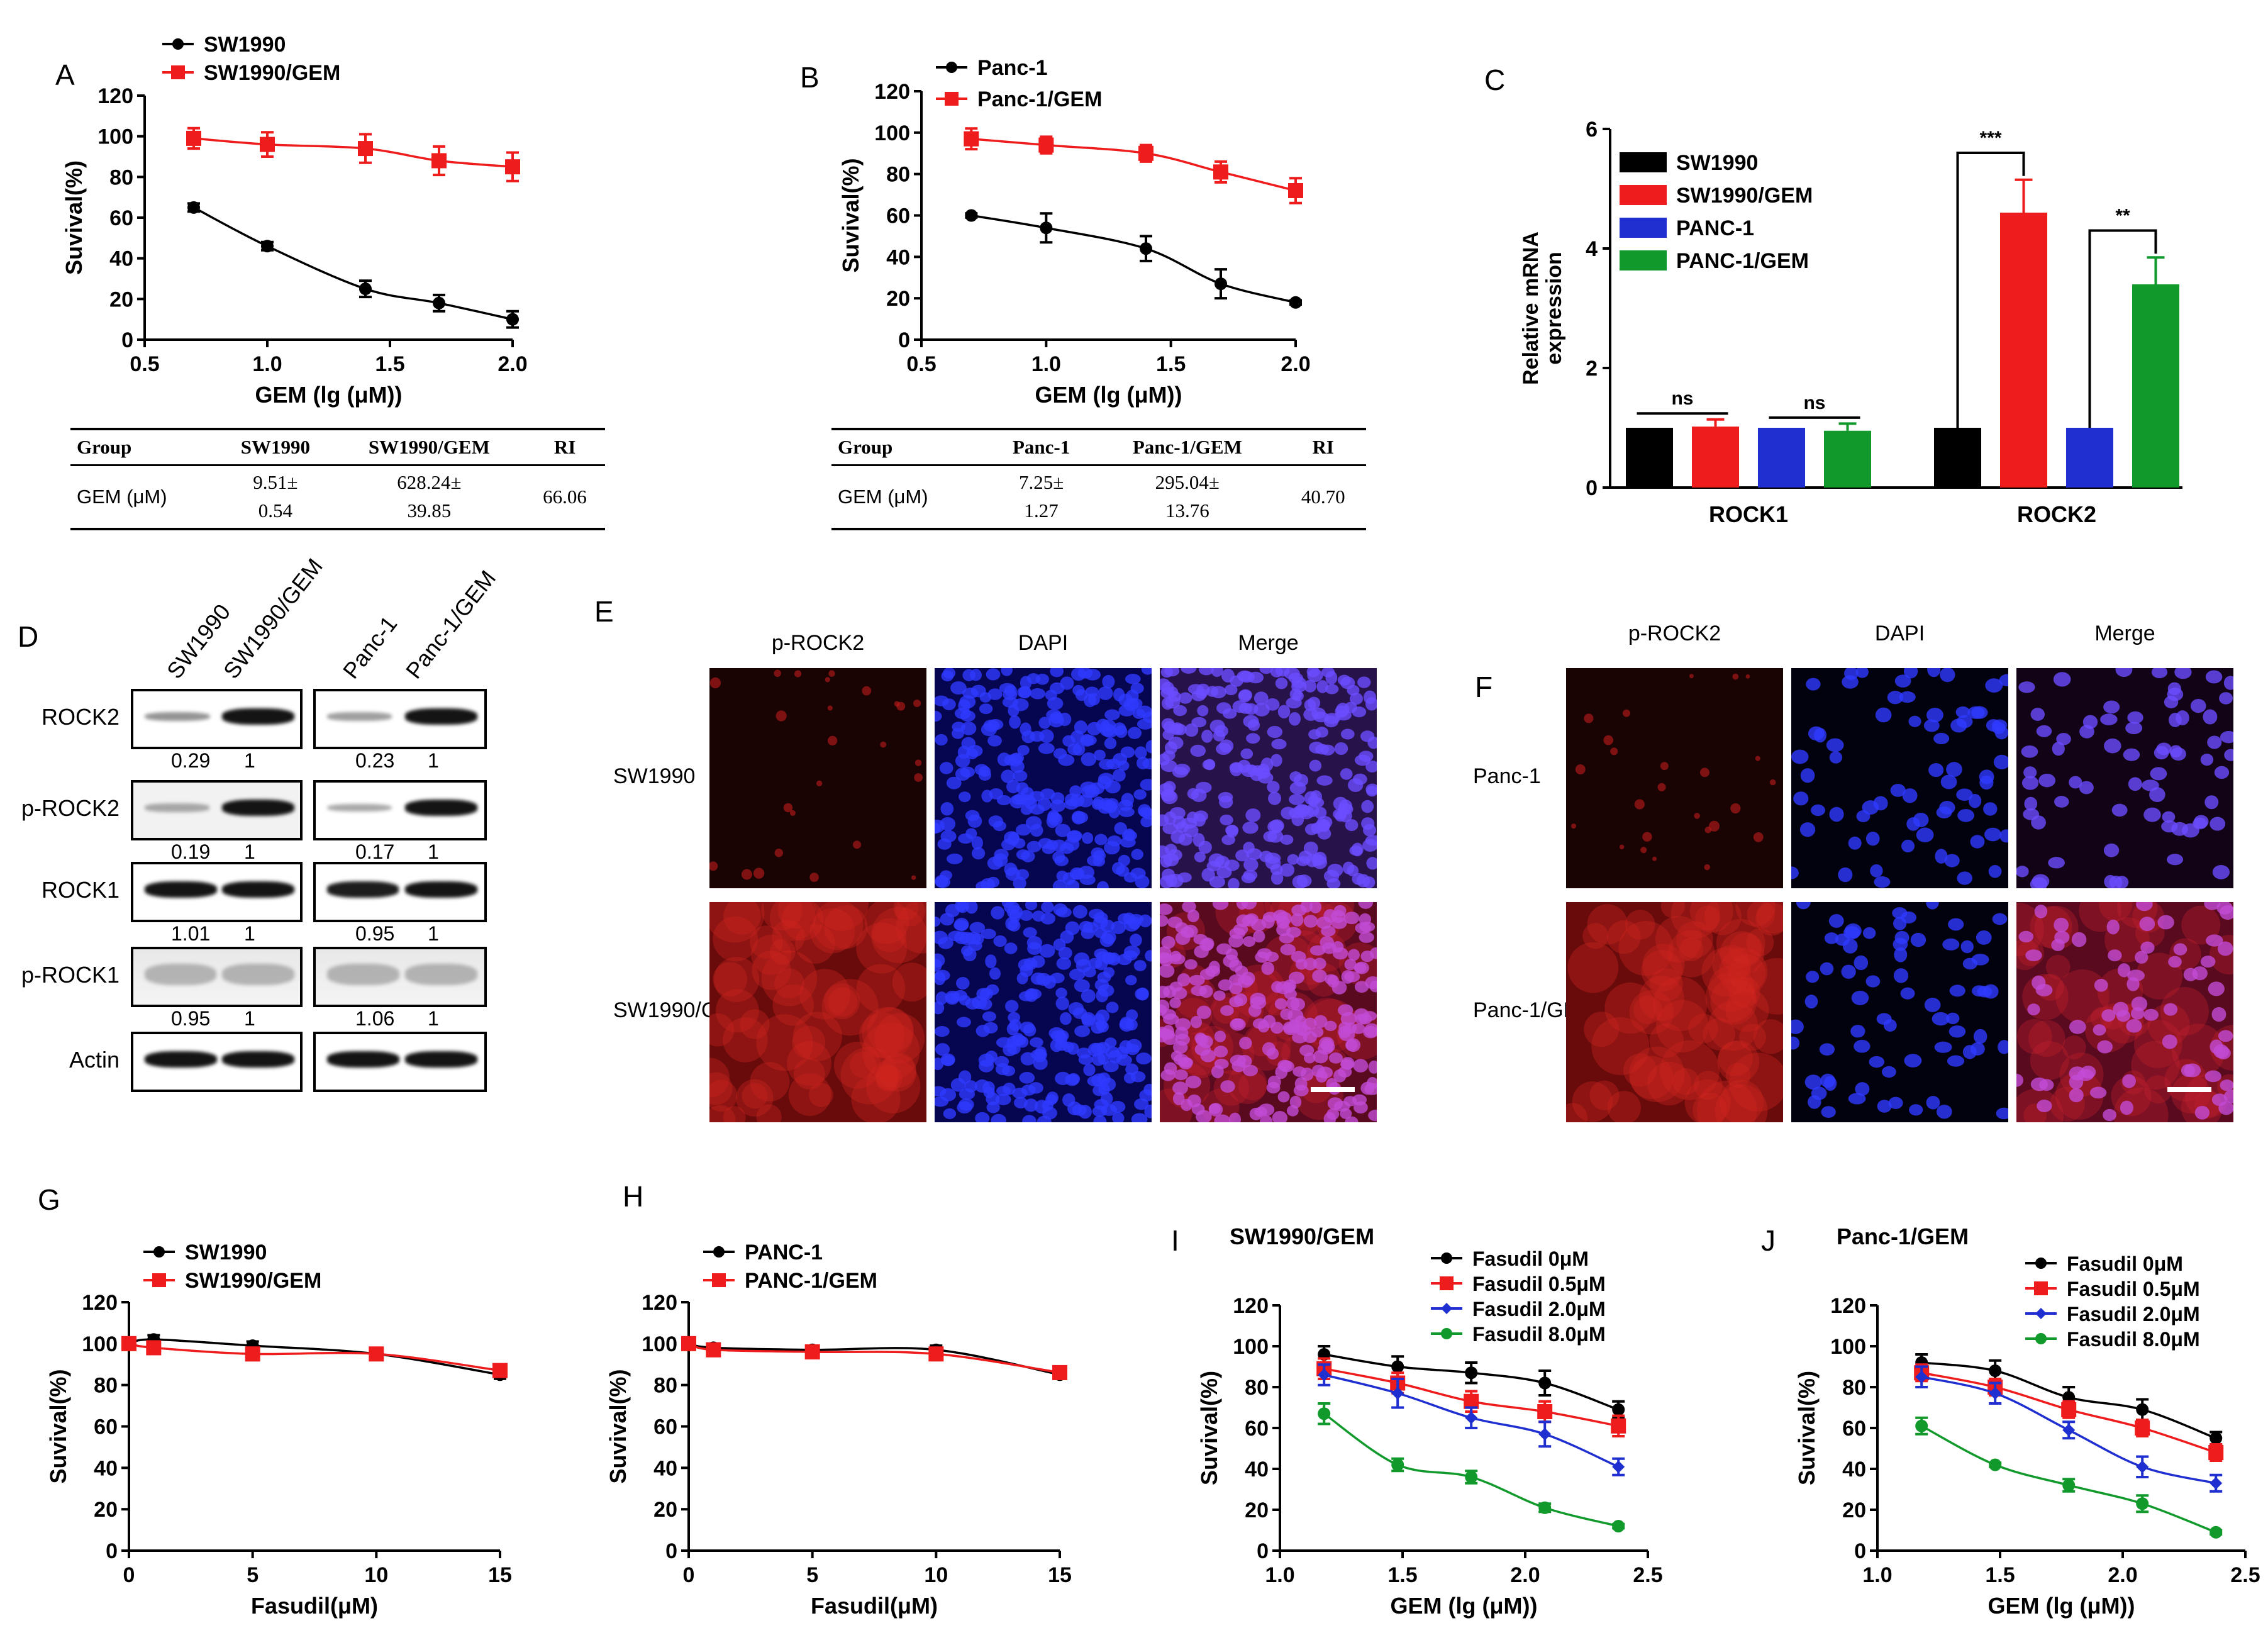 This screenshot has height=1640, width=2268. What do you see at coordinates (665, 1468) in the screenshot?
I see `chart-h-ytick-label: 40` at bounding box center [665, 1468].